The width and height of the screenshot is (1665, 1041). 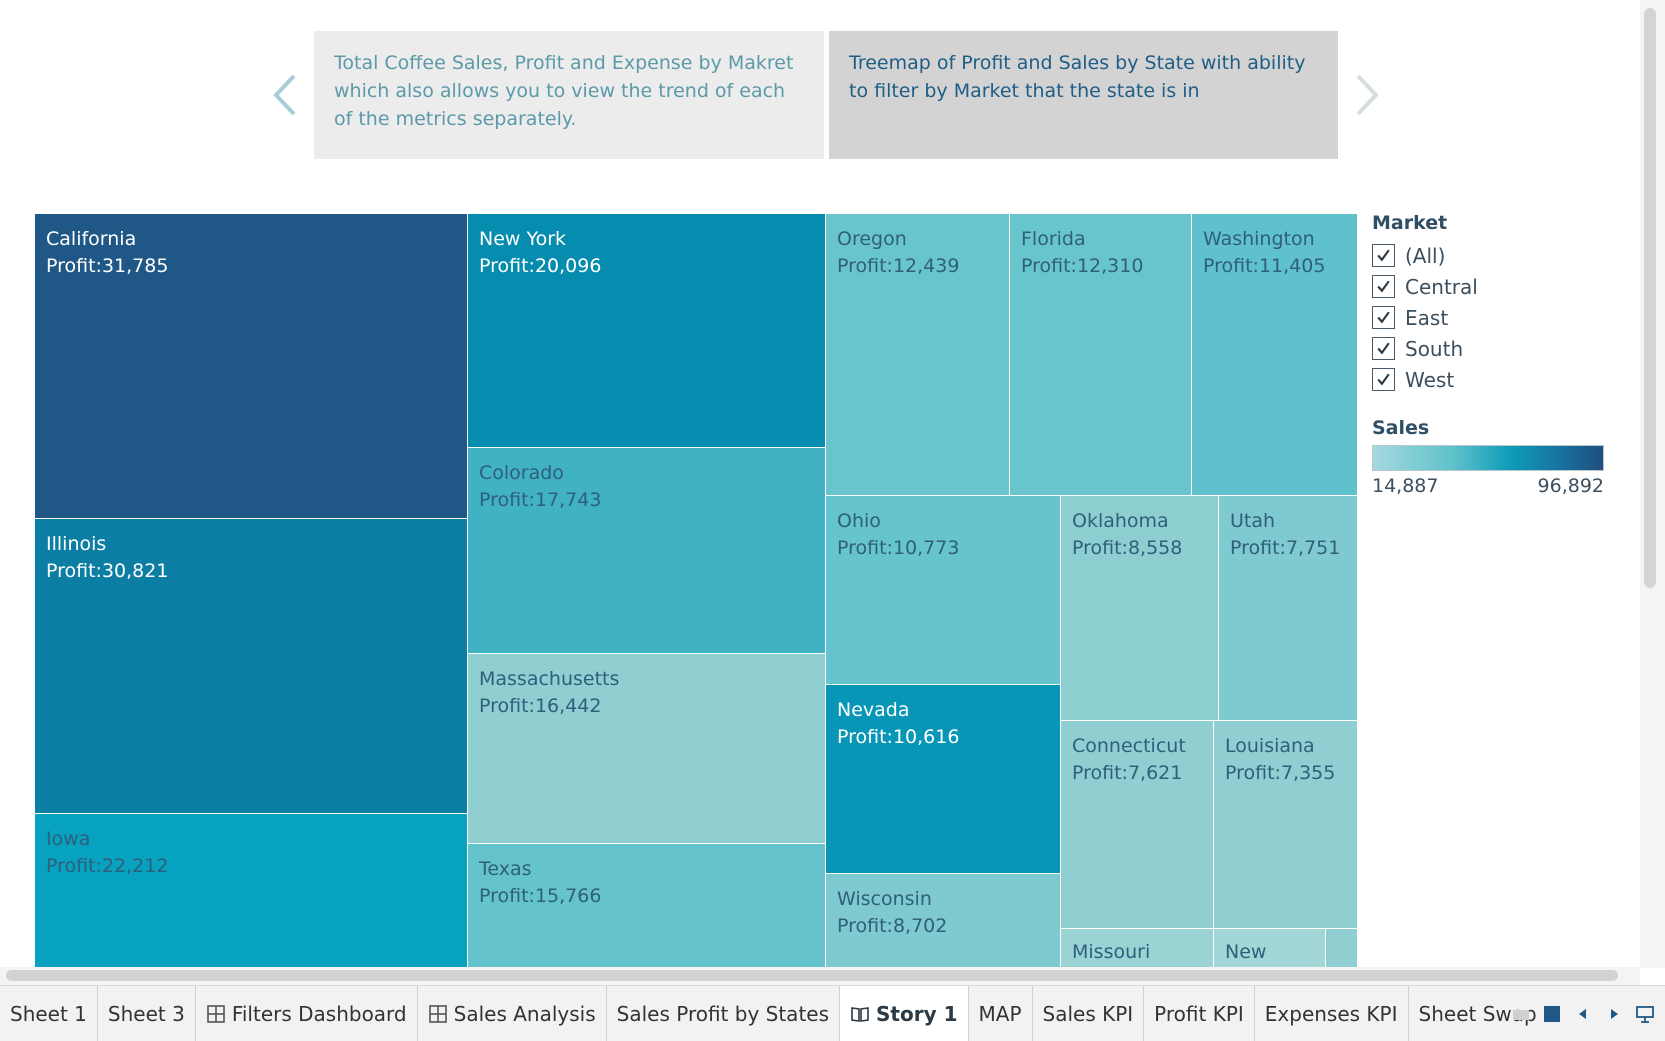 I want to click on treemap-tile-nevada: Nevada Profit:10,616, so click(x=943, y=779).